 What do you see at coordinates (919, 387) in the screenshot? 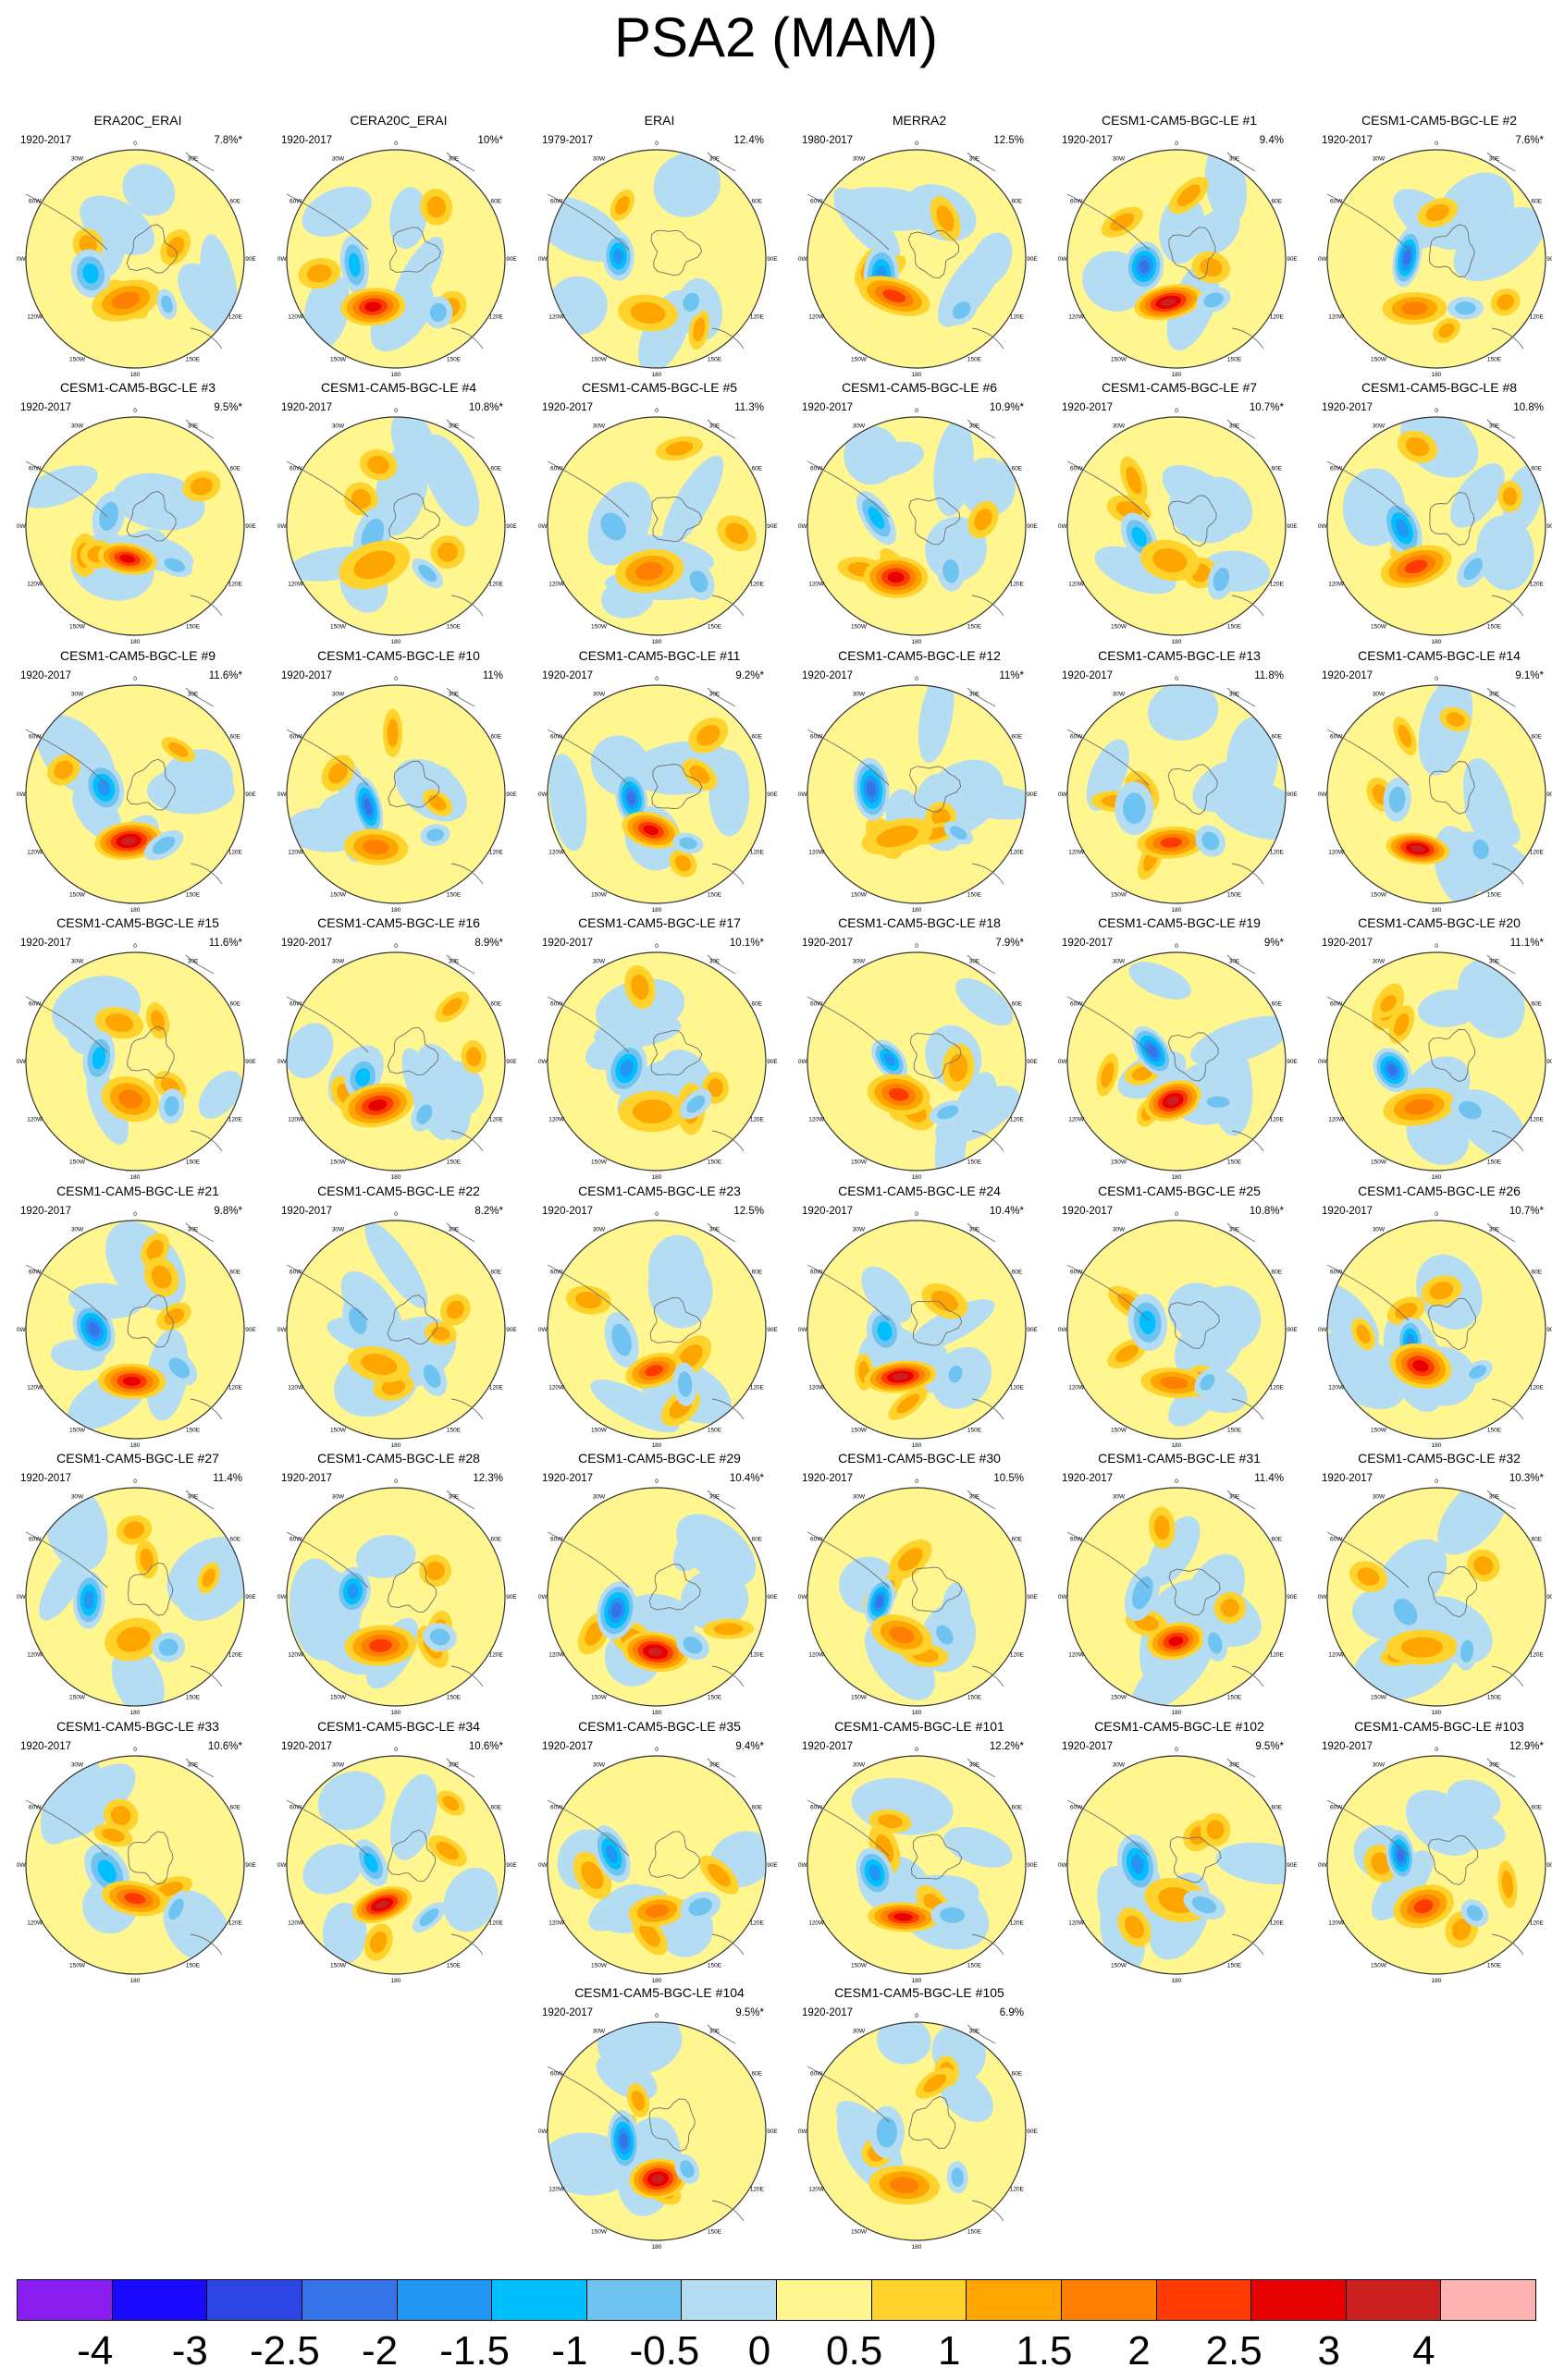
I see `panel-title: CESM1-CAM5-BGC-LE #6` at bounding box center [919, 387].